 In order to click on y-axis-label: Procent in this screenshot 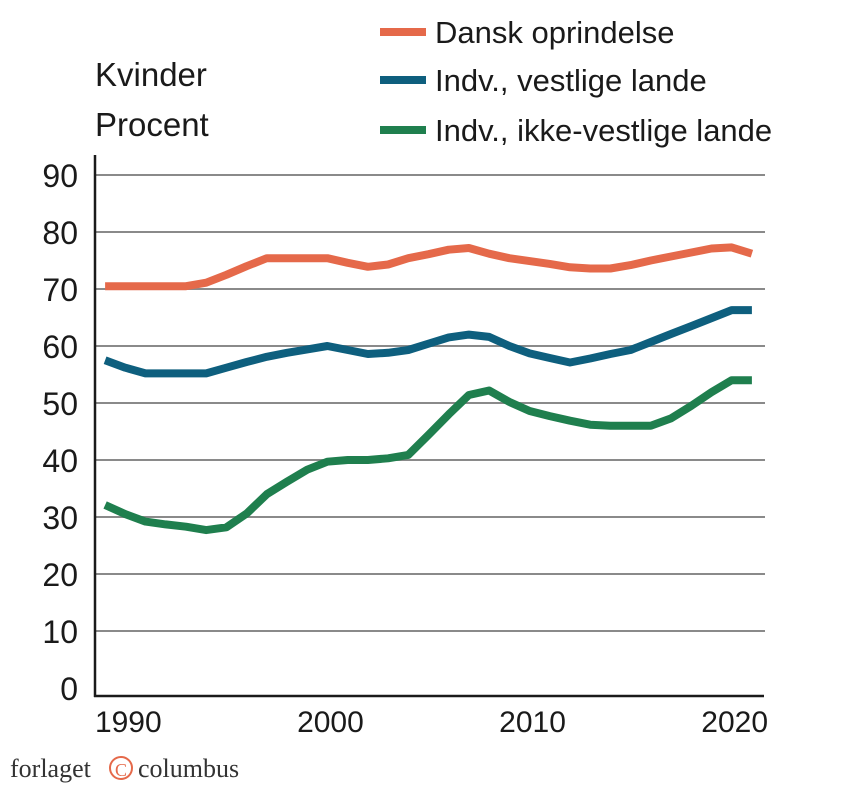, I will do `click(152, 124)`.